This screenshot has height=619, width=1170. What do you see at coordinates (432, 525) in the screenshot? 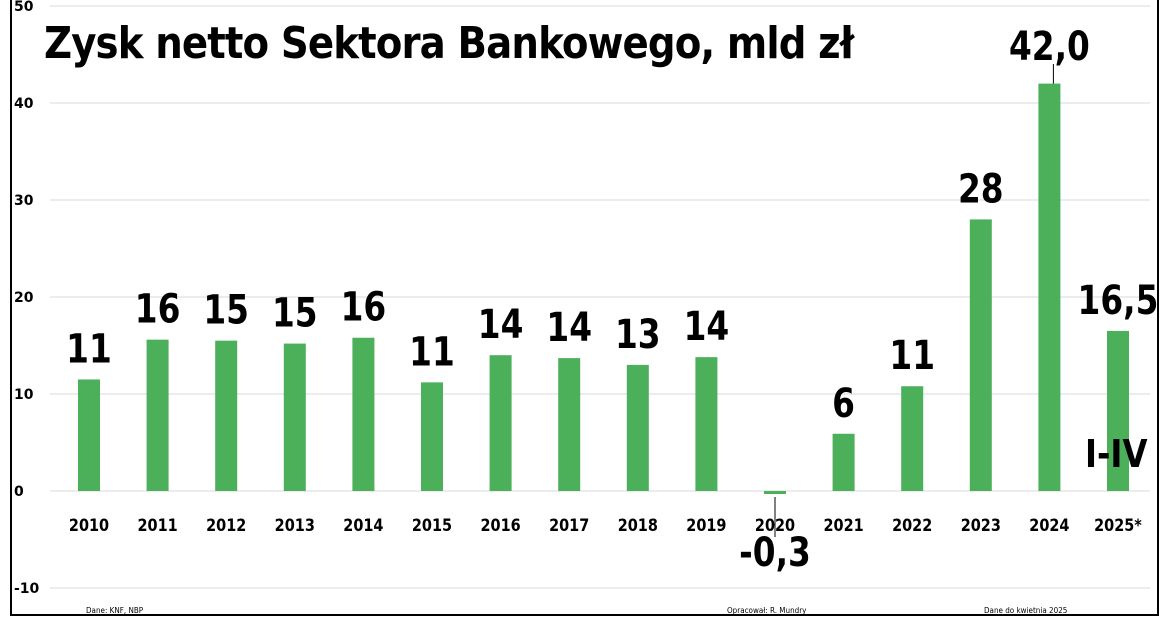
I see `x-tick-label: 2015` at bounding box center [432, 525].